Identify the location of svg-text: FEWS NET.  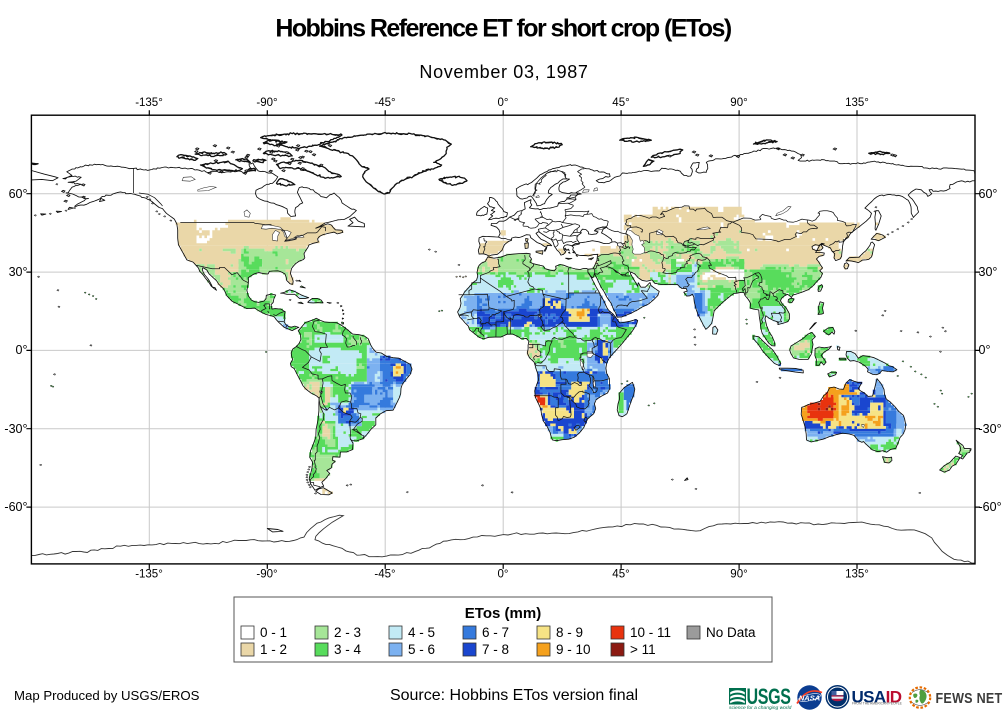
(969, 698).